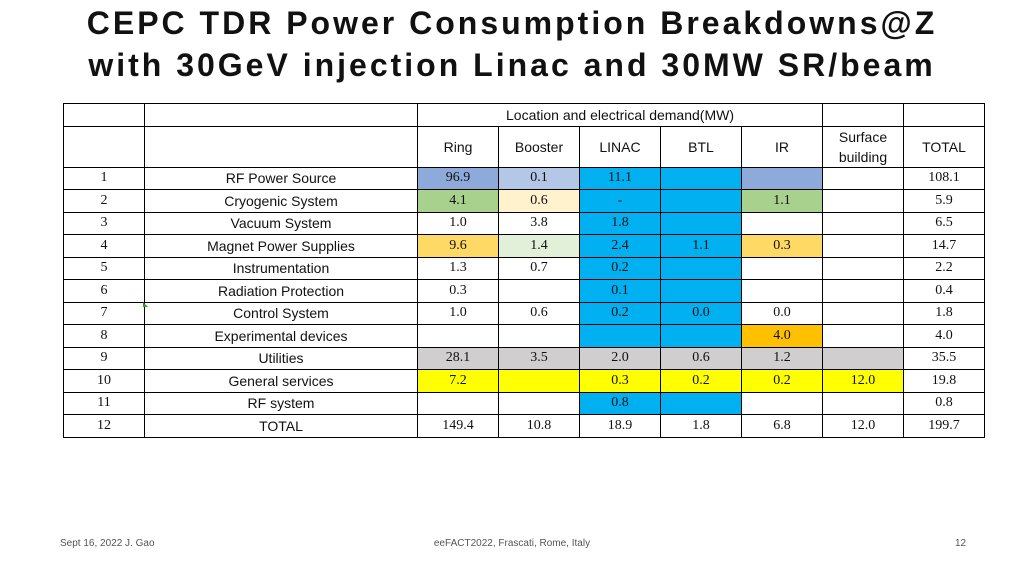 The width and height of the screenshot is (1024, 576). Describe the element at coordinates (620, 381) in the screenshot. I see `cell-linac: 0.3` at that location.